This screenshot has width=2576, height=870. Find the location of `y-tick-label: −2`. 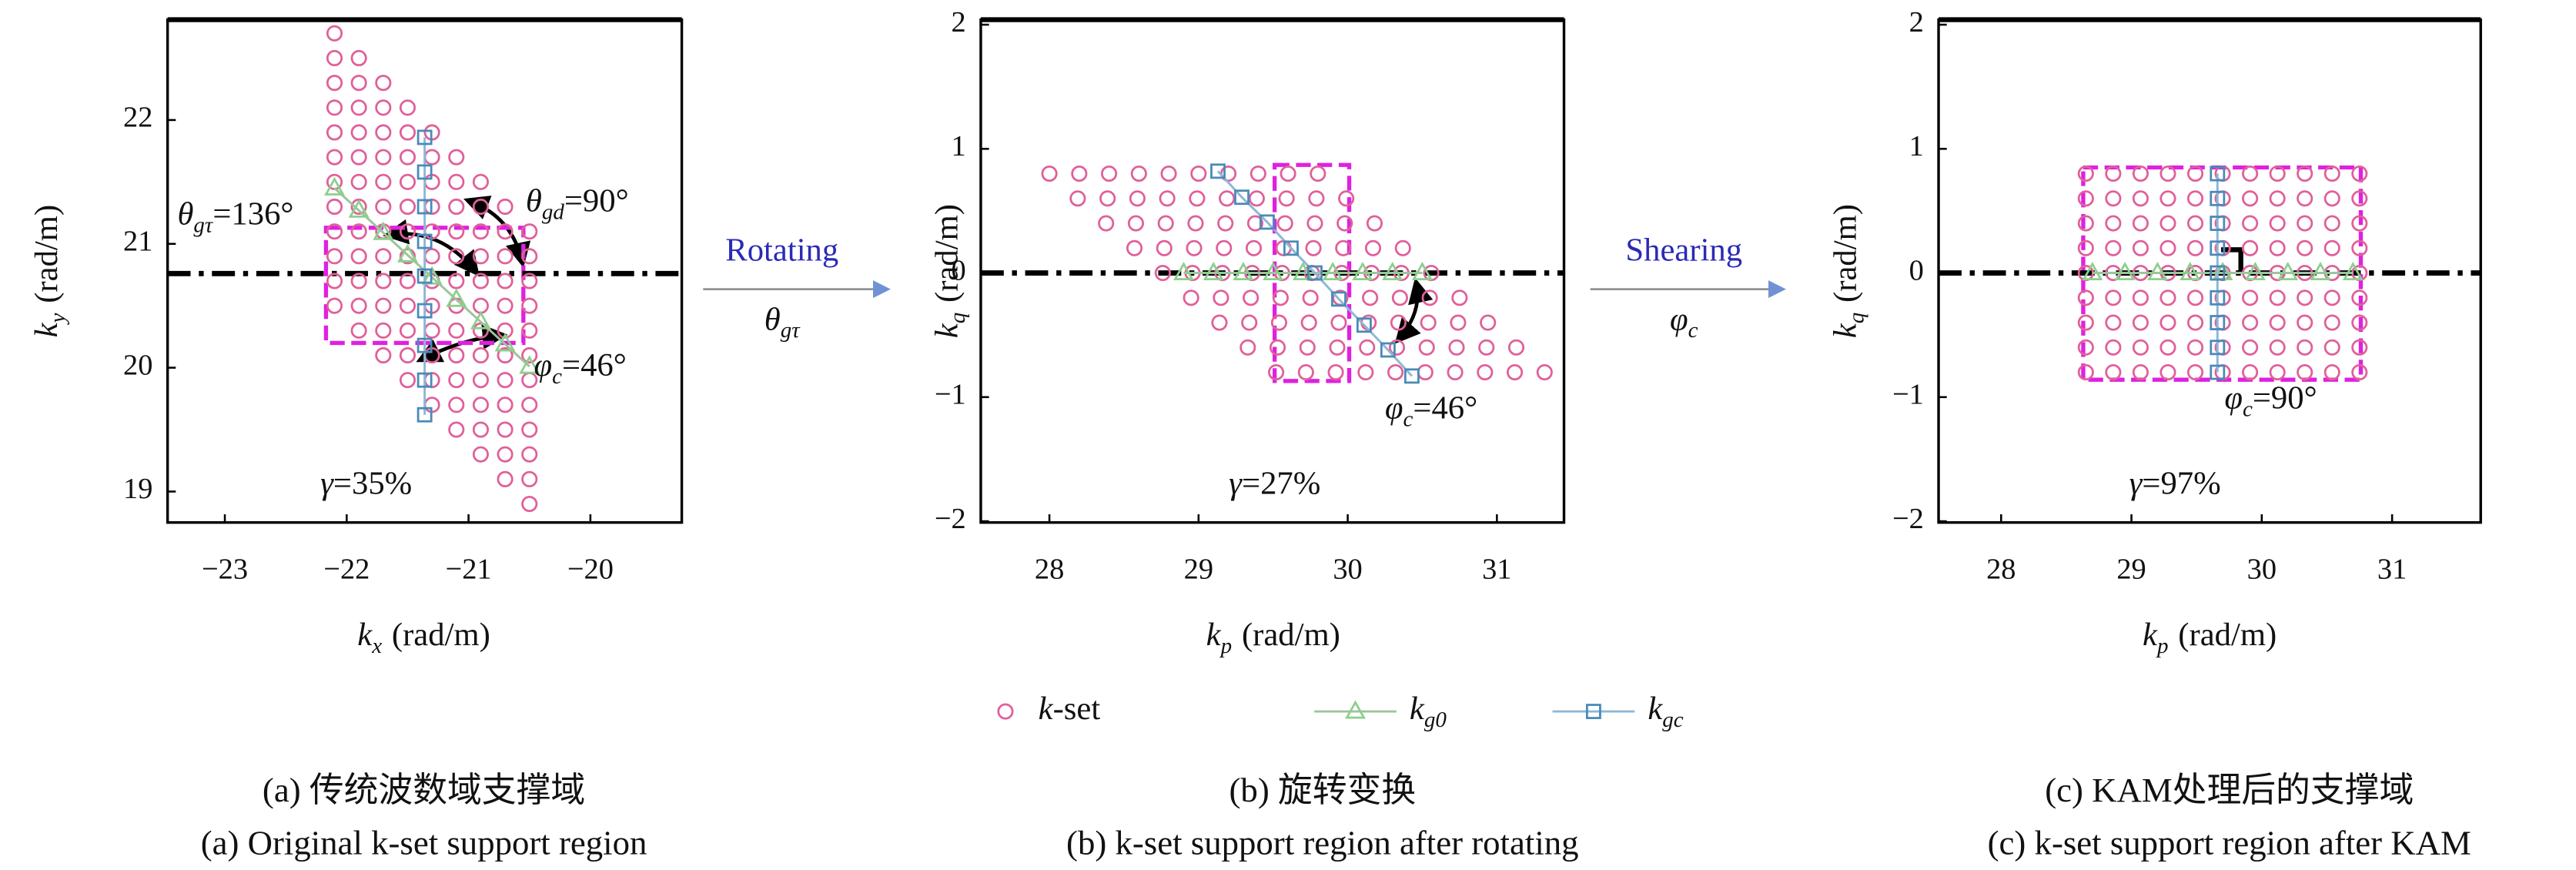

y-tick-label: −2 is located at coordinates (1908, 519).